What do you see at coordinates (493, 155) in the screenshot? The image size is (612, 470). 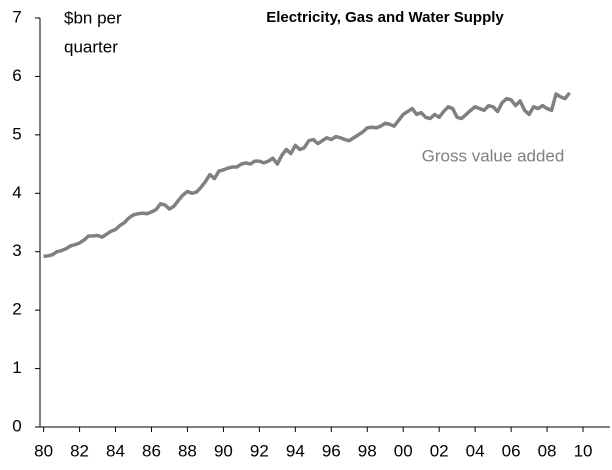 I see `series-label: Gross value added` at bounding box center [493, 155].